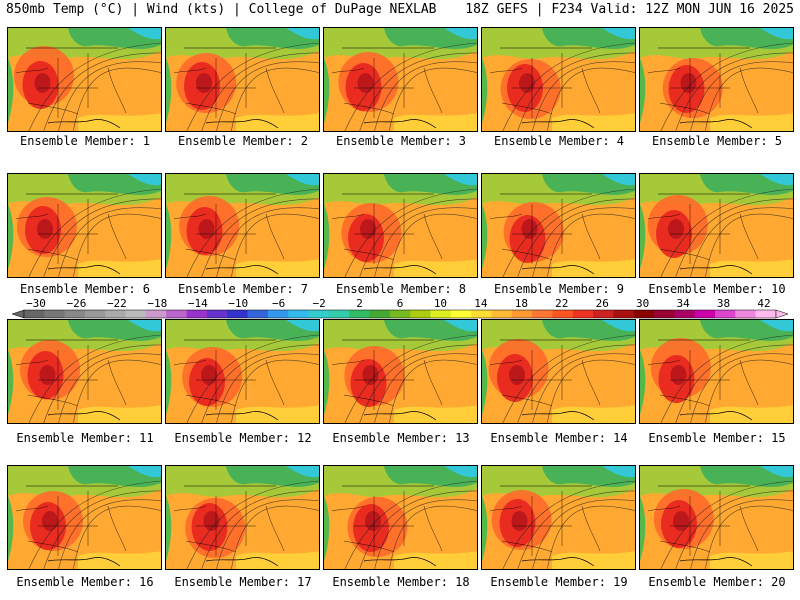 Image resolution: width=800 pixels, height=600 pixels. Describe the element at coordinates (559, 141) in the screenshot. I see `ensemble-member-label: Ensemble Member: 4` at that location.